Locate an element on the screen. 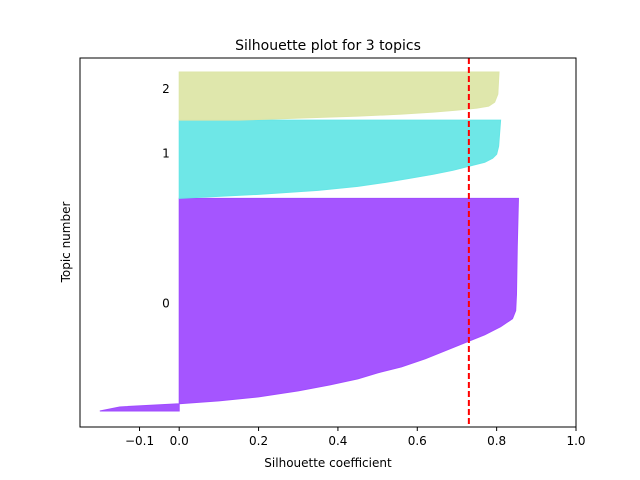  cluster-1-silhouette is located at coordinates (340, 159).